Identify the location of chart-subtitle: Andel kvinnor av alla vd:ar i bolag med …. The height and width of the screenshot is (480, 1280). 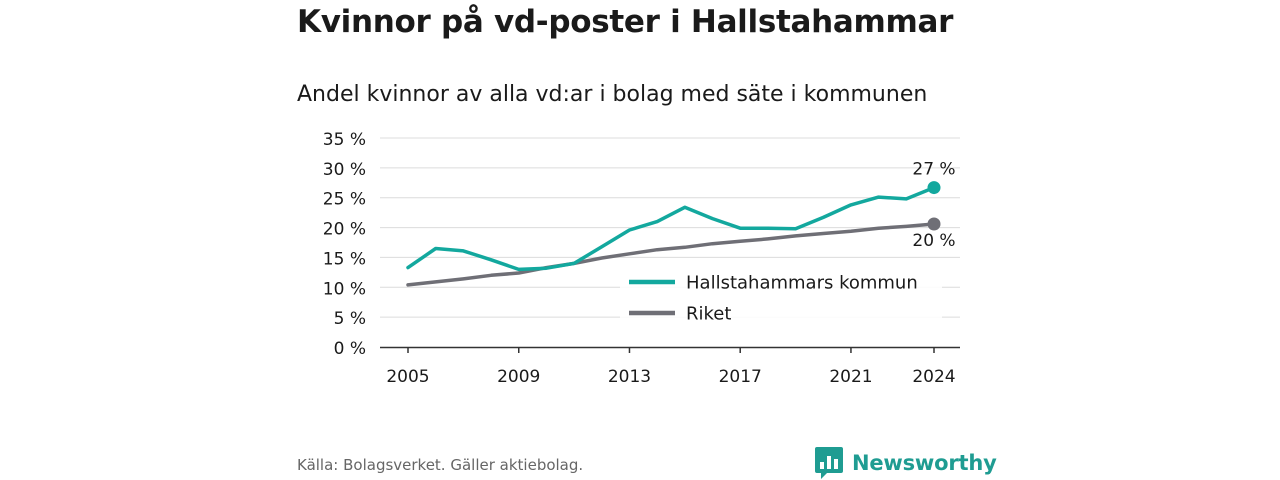
(612, 94).